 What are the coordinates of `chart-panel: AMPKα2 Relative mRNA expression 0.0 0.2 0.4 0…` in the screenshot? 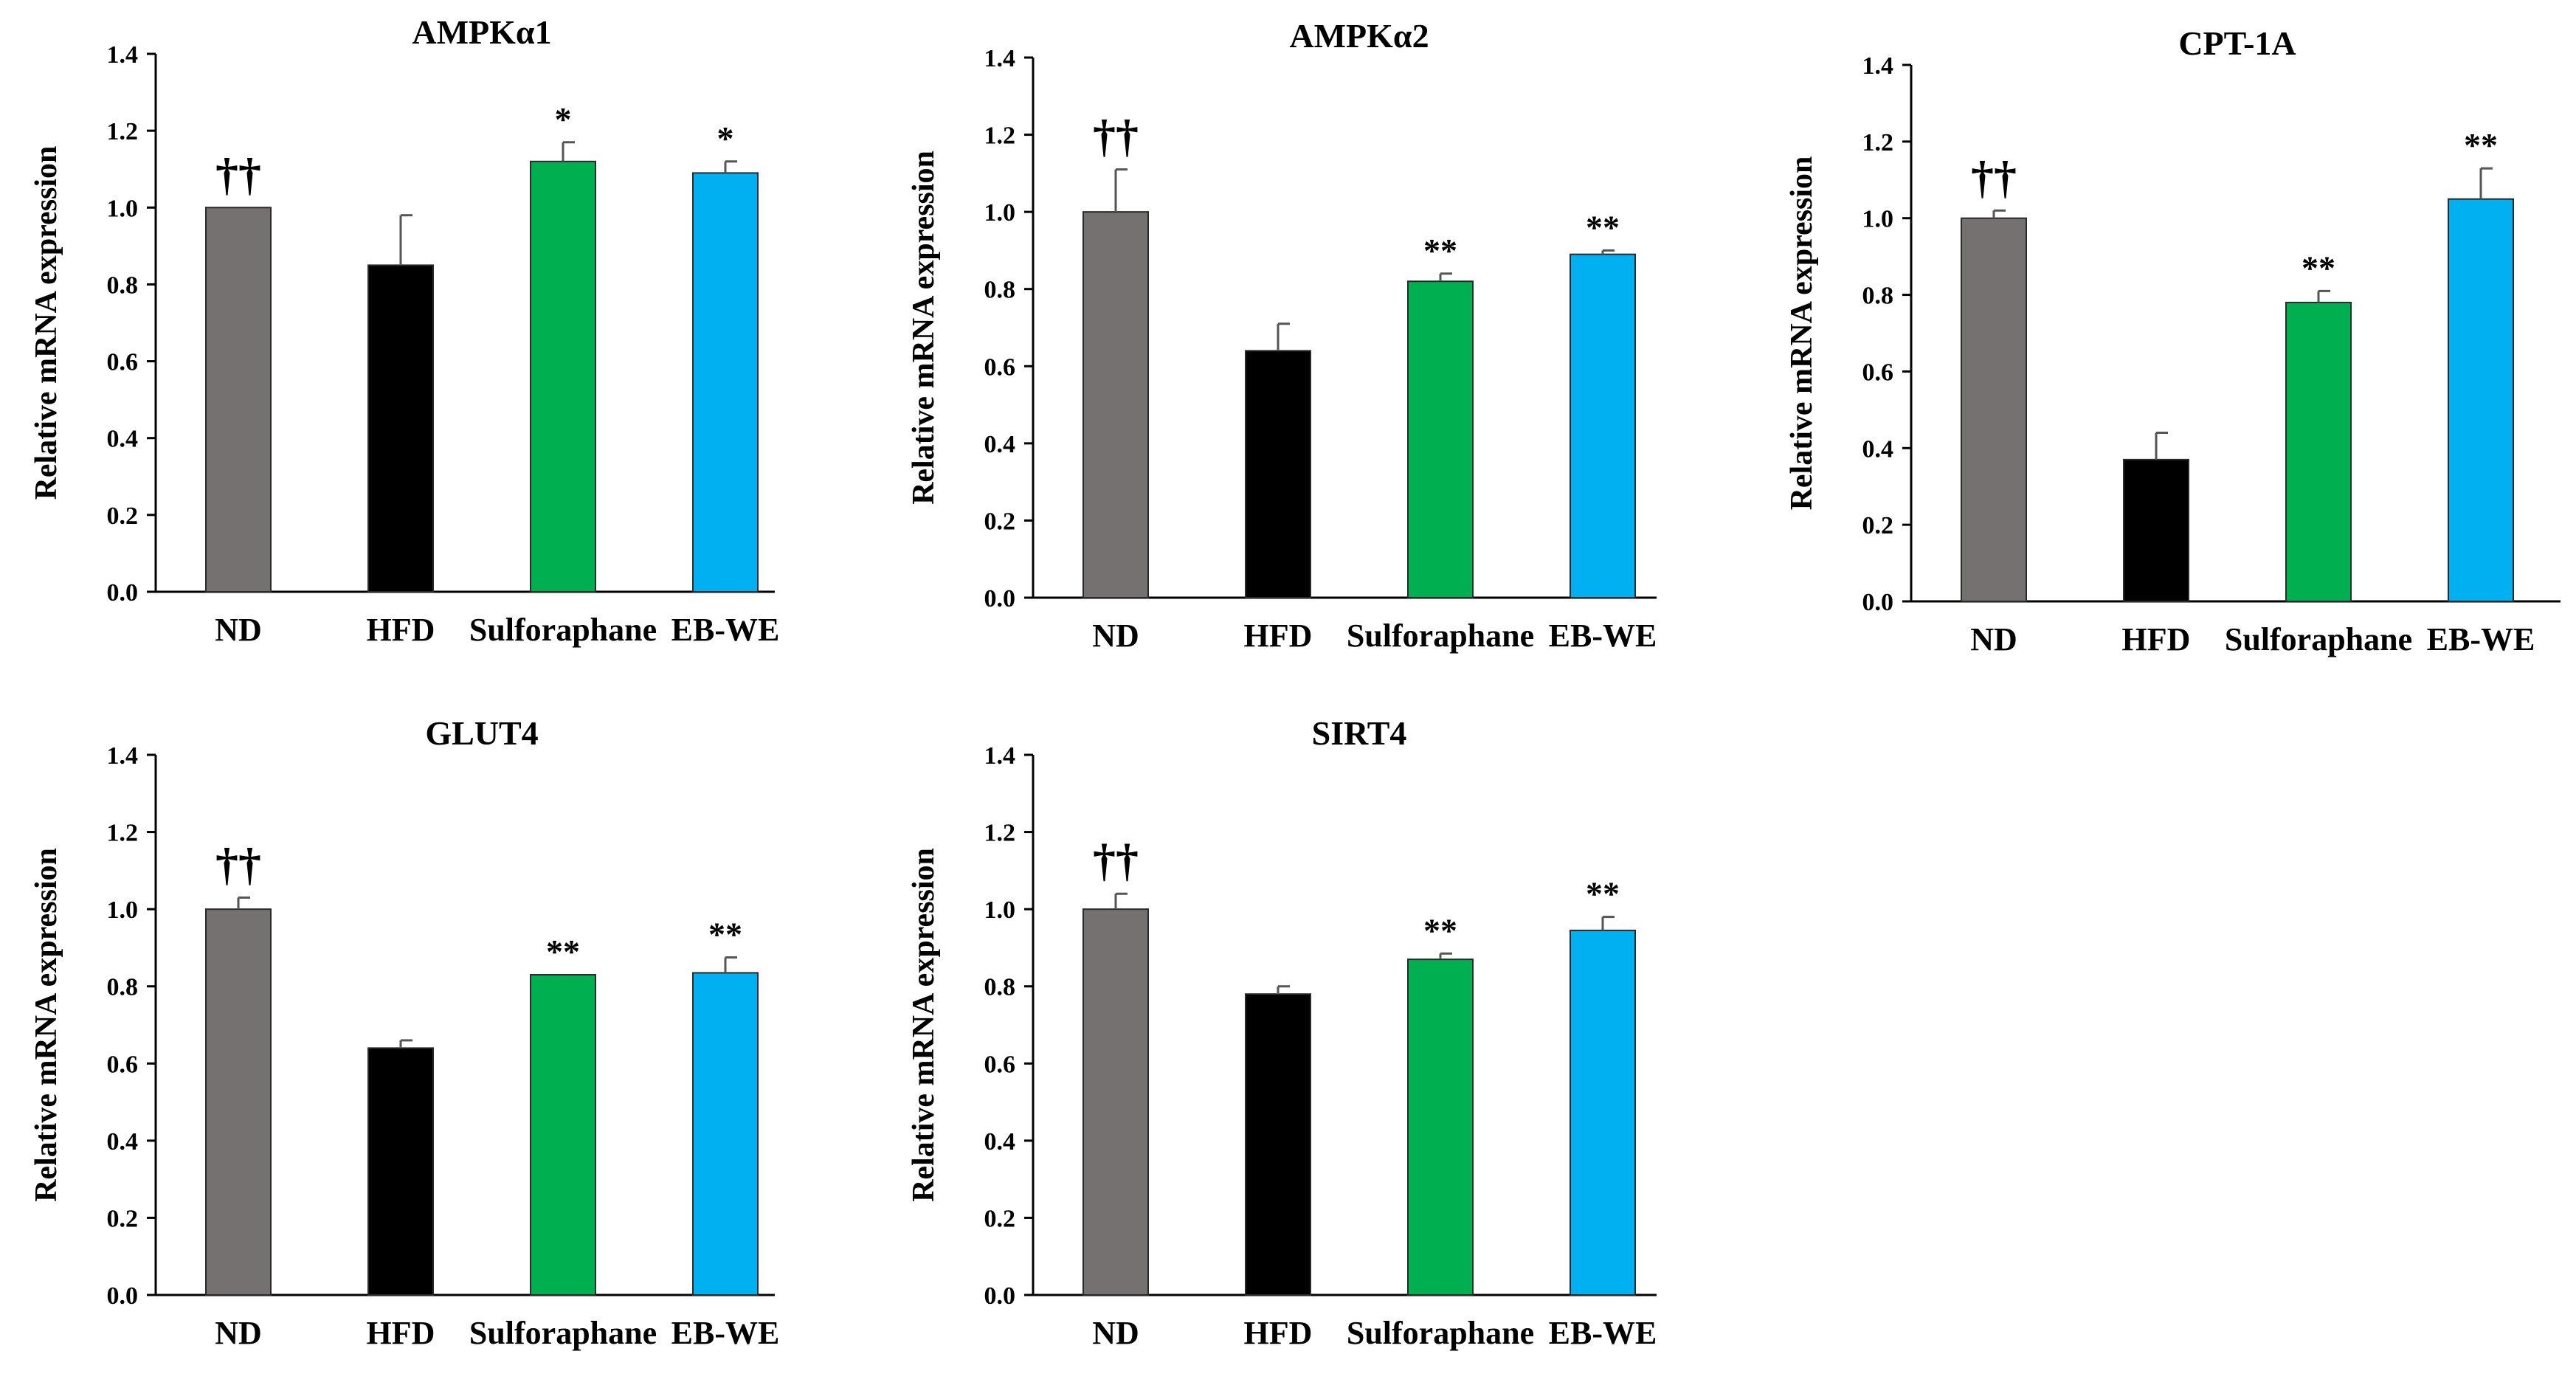 It's located at (1282, 335).